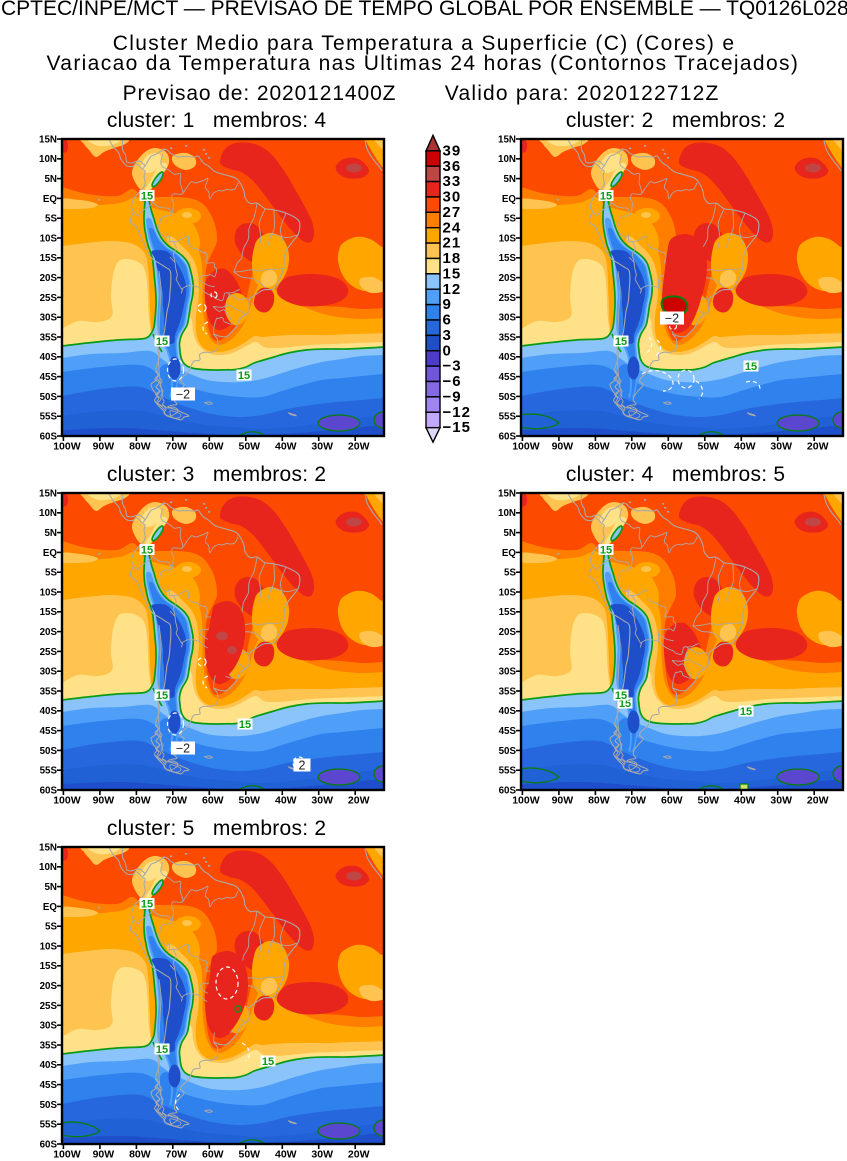 The height and width of the screenshot is (1161, 847). I want to click on svg-text: 33, so click(452, 181).